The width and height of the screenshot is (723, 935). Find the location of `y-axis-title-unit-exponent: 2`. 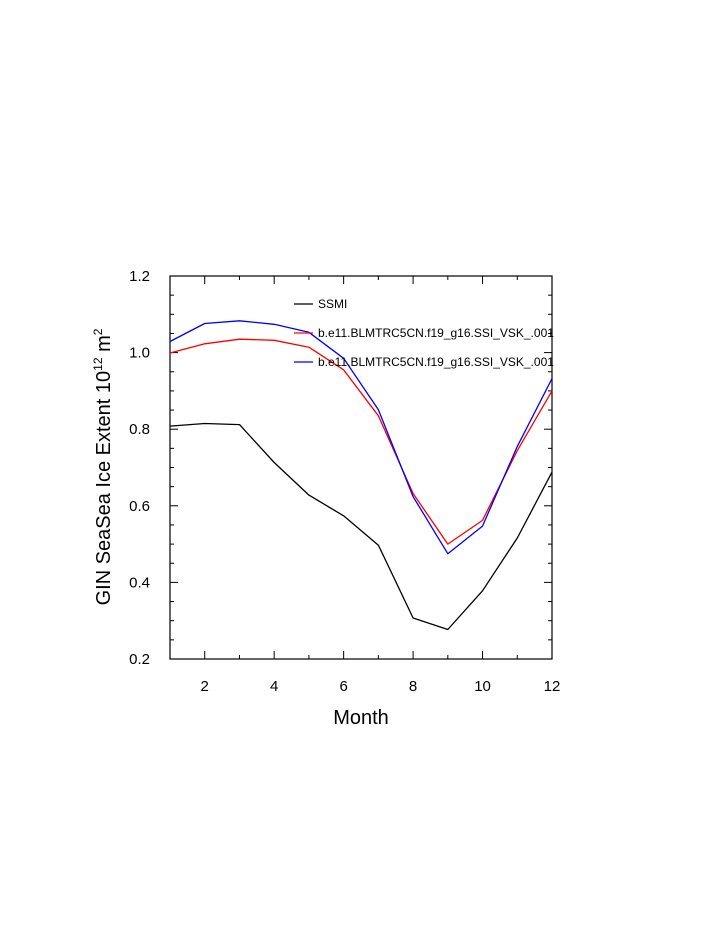

y-axis-title-unit-exponent: 2 is located at coordinates (98, 331).